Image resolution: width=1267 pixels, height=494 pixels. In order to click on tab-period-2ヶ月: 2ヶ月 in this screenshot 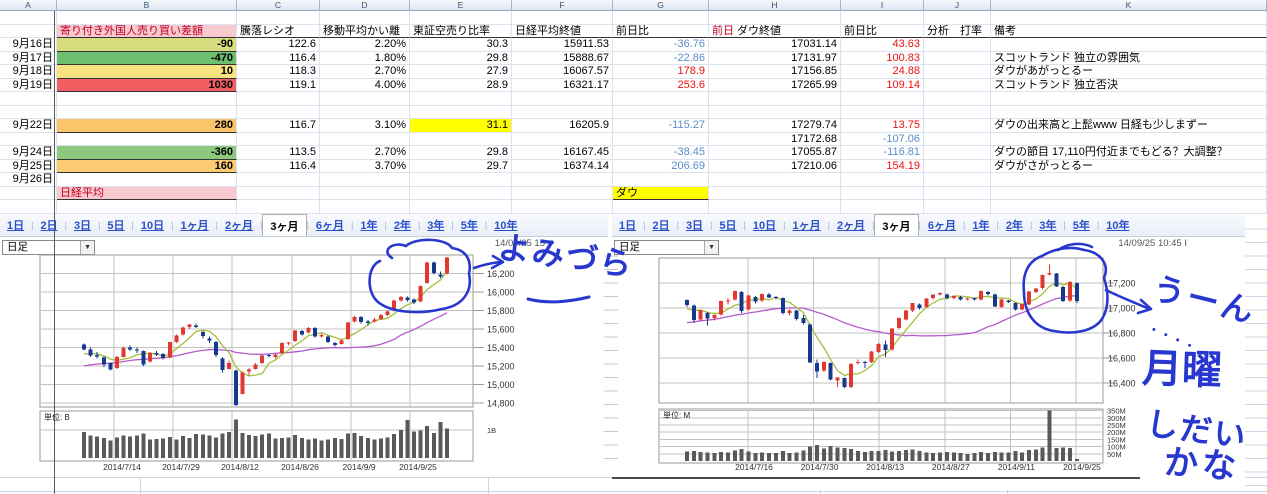, I will do `click(851, 226)`.